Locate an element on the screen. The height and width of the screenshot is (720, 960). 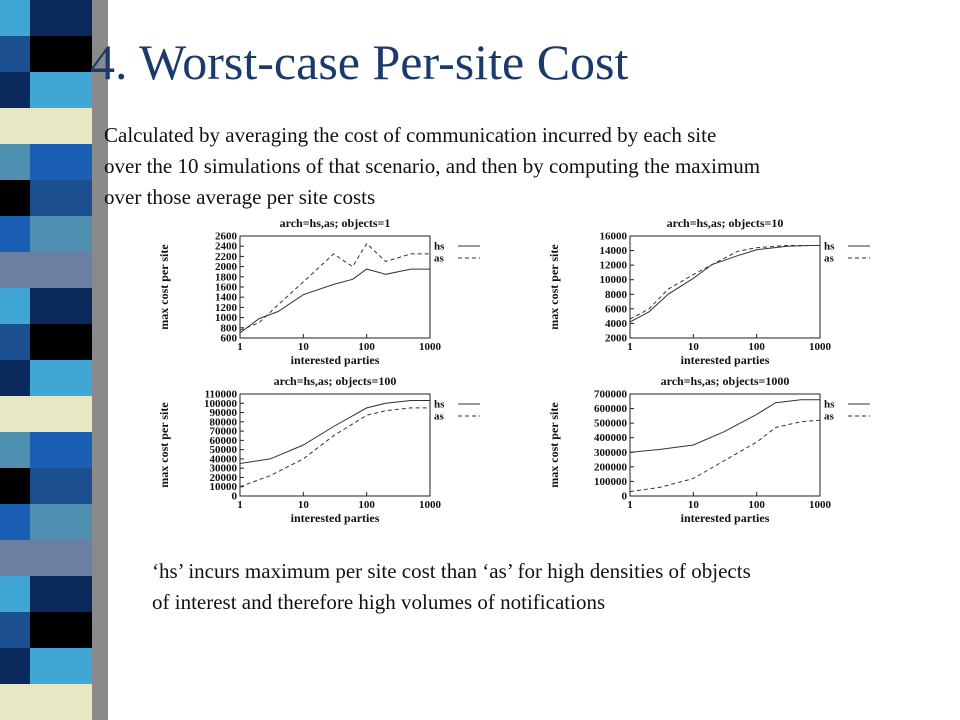
slide-title: 4. Worst-case Per-site Cost is located at coordinates (359, 62).